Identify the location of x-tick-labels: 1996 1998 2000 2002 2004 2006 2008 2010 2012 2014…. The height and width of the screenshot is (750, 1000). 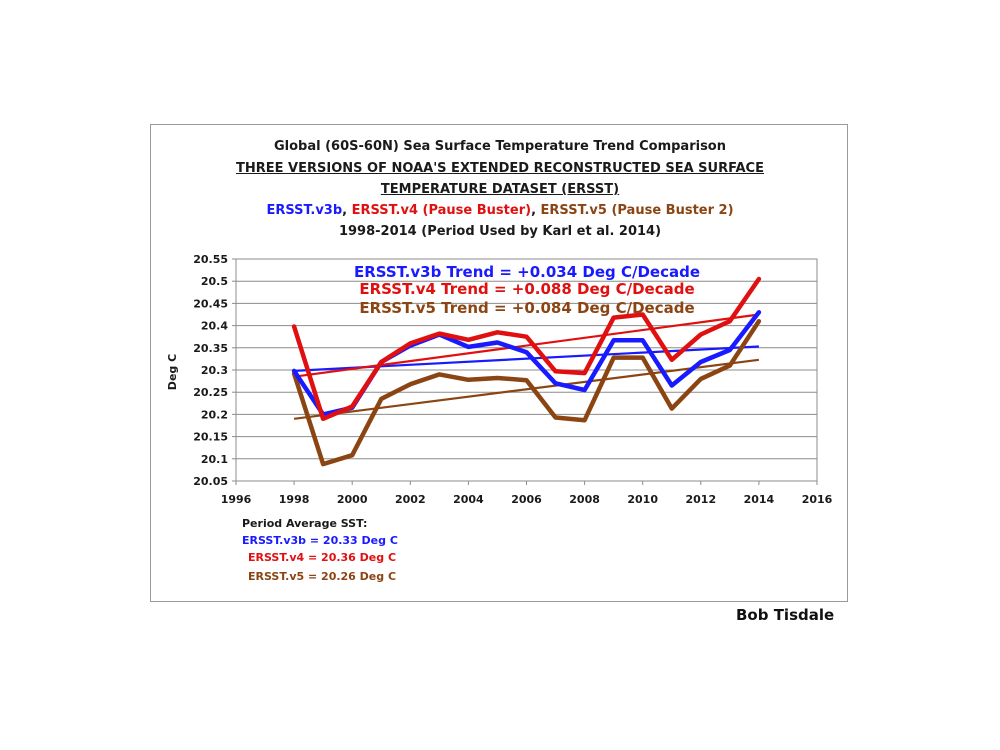
(527, 499).